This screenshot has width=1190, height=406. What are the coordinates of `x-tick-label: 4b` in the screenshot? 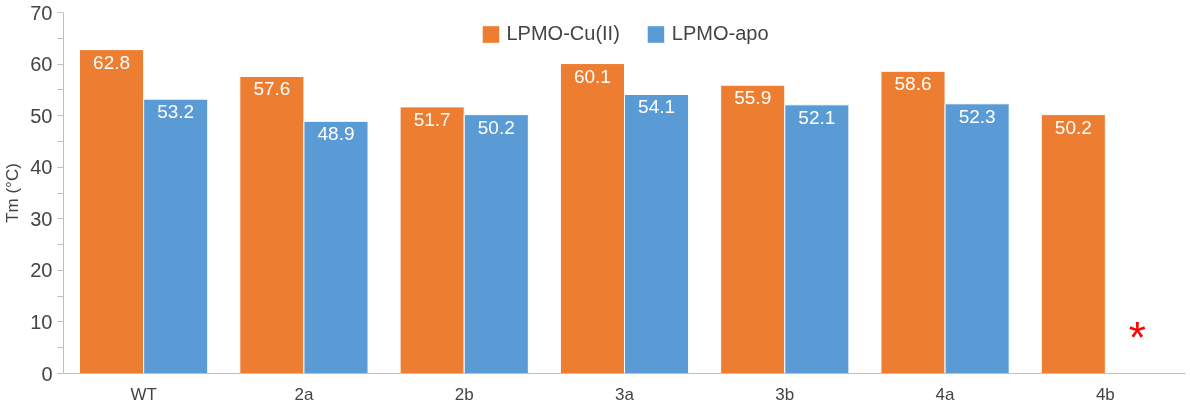 It's located at (1105, 394).